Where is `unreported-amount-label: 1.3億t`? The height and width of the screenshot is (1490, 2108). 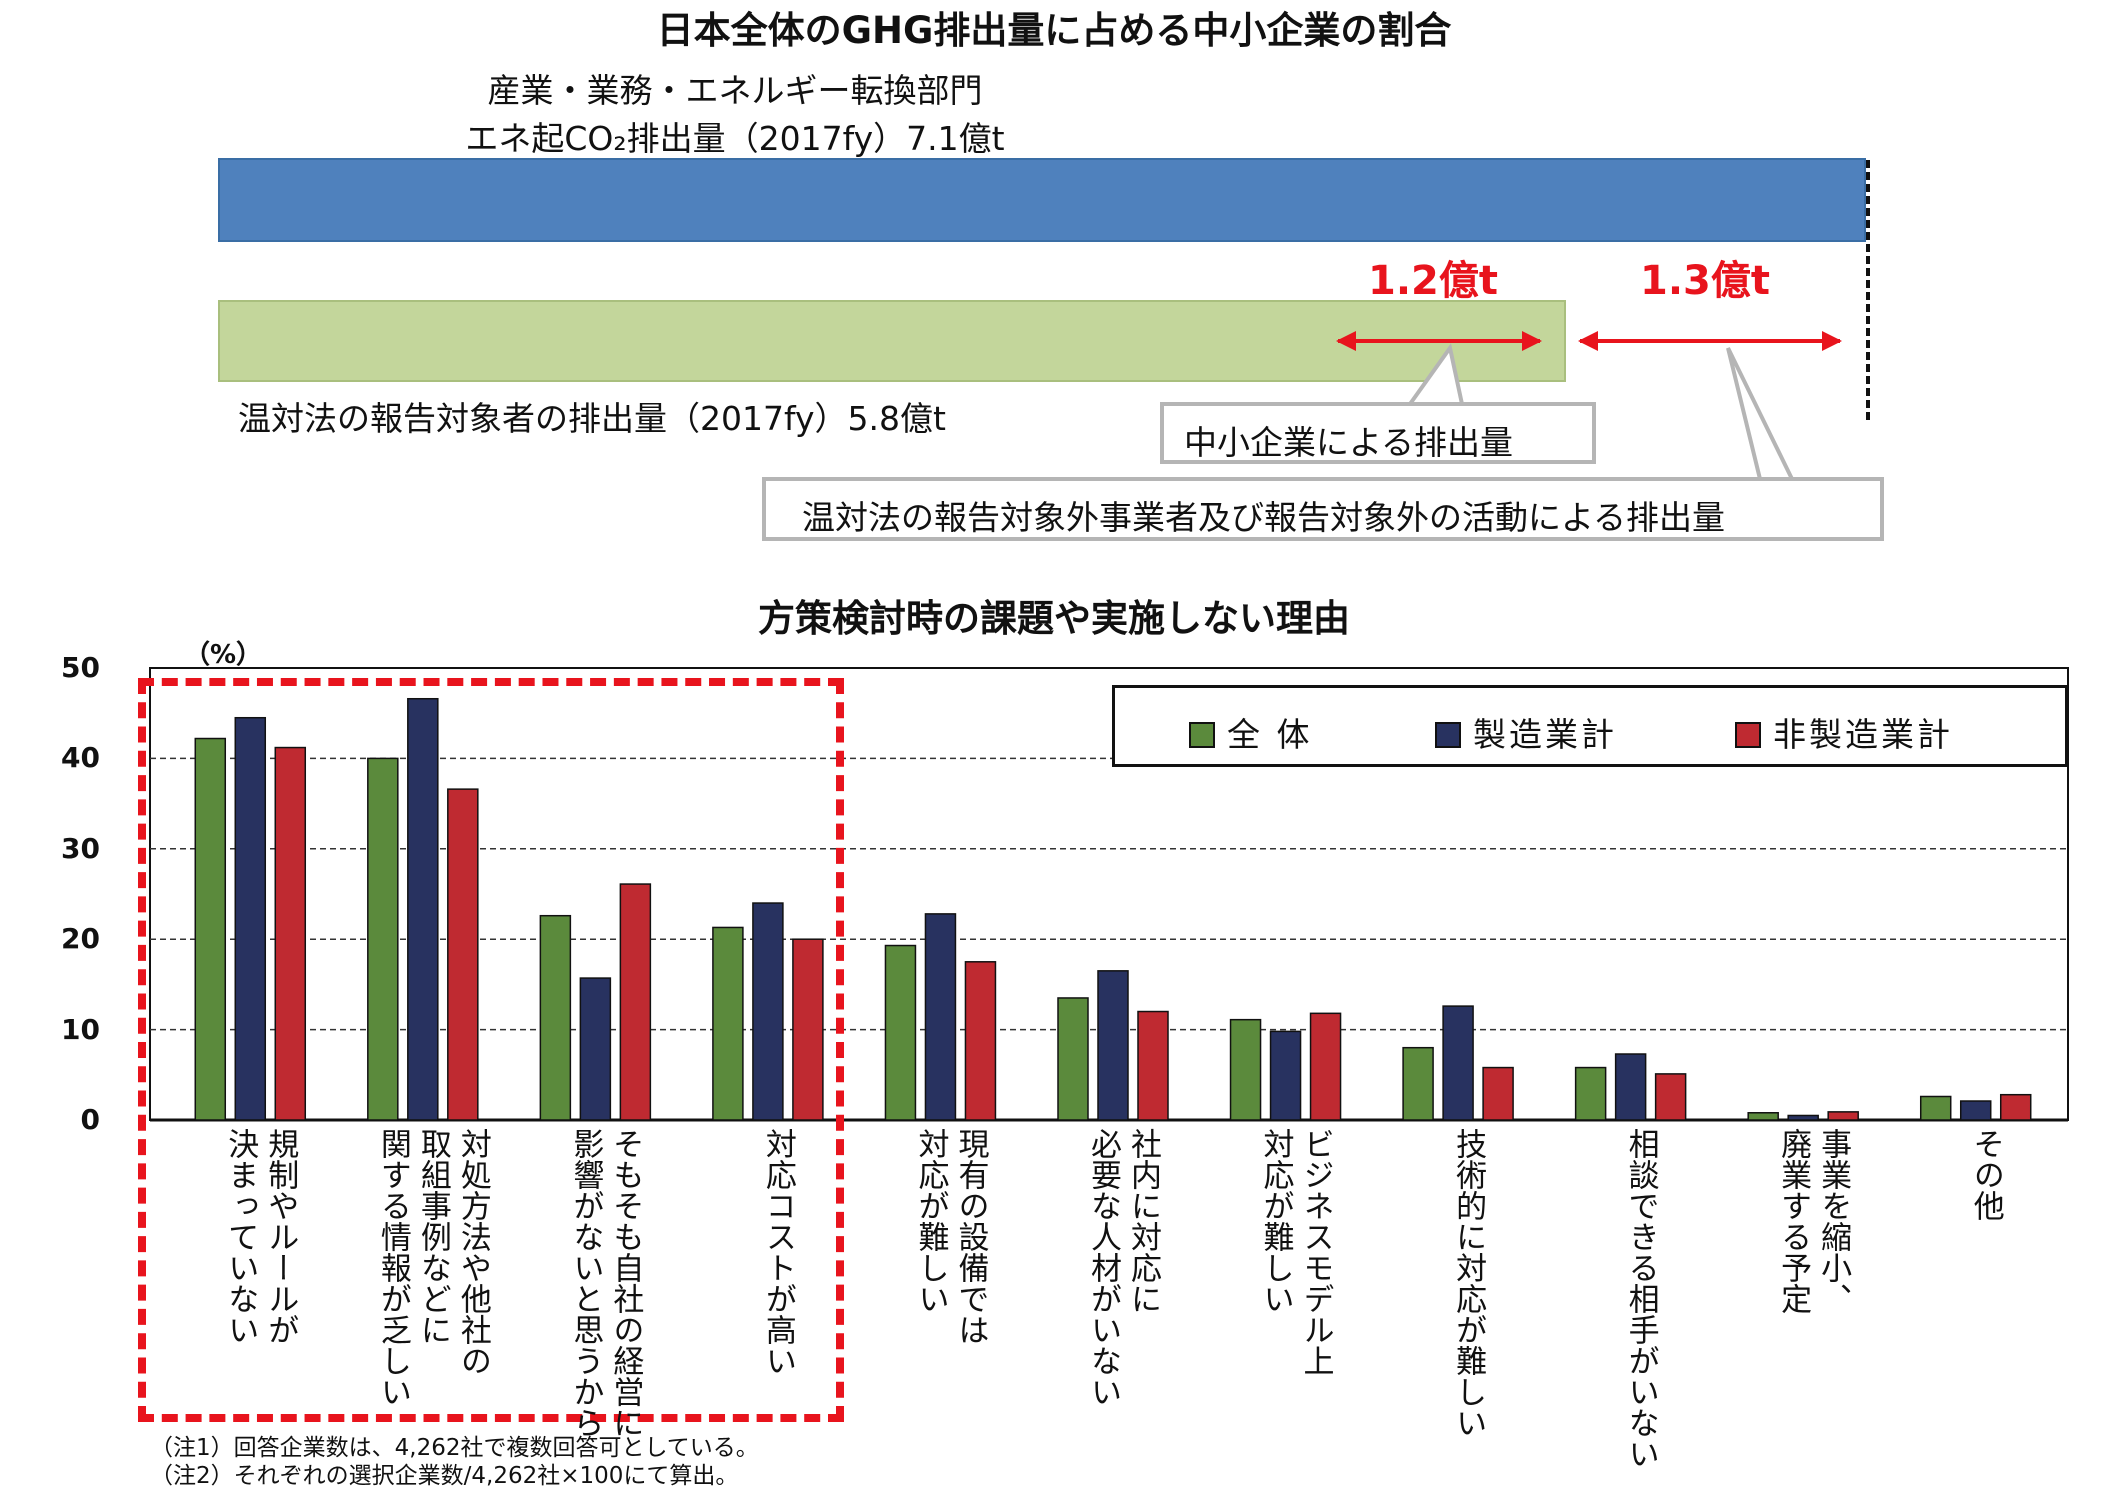
unreported-amount-label: 1.3億t is located at coordinates (1705, 281).